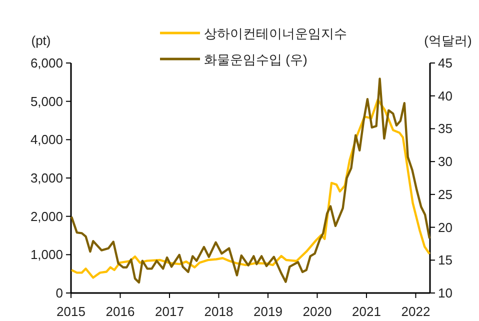  Describe the element at coordinates (120, 311) in the screenshot. I see `x-tick-label: 2016` at that location.